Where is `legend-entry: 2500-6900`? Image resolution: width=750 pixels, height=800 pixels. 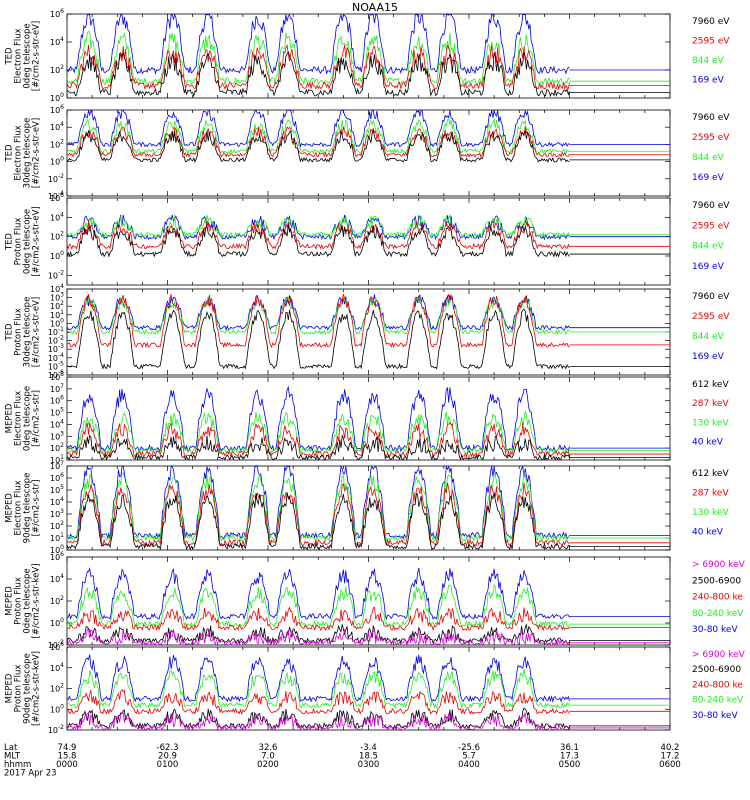
legend-entry: 2500-6900 is located at coordinates (716, 581).